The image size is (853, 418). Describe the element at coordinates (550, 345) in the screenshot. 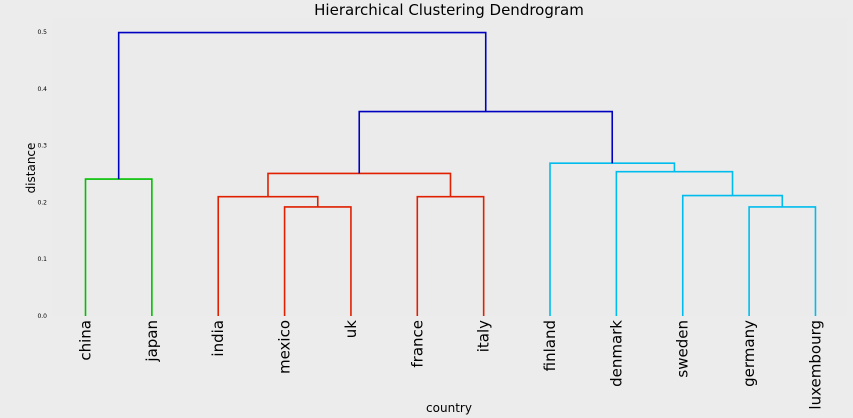

I see `x-tick-label-finland: finland` at that location.